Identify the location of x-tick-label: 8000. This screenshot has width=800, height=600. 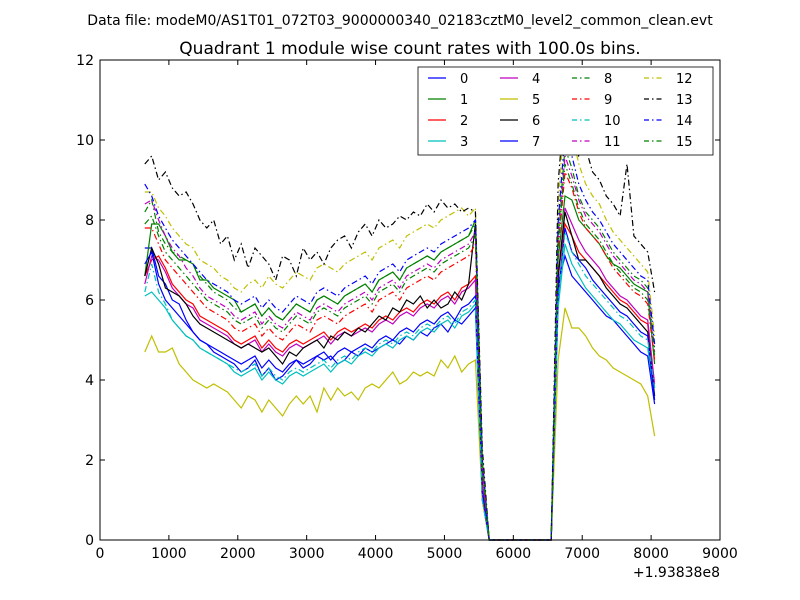
(651, 554).